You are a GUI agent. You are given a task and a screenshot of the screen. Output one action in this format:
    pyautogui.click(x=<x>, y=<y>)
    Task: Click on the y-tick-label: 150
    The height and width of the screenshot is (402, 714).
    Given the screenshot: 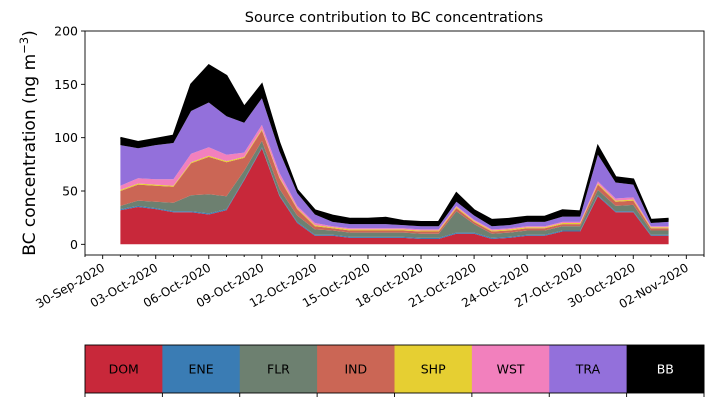 What is the action you would take?
    pyautogui.click(x=66, y=84)
    